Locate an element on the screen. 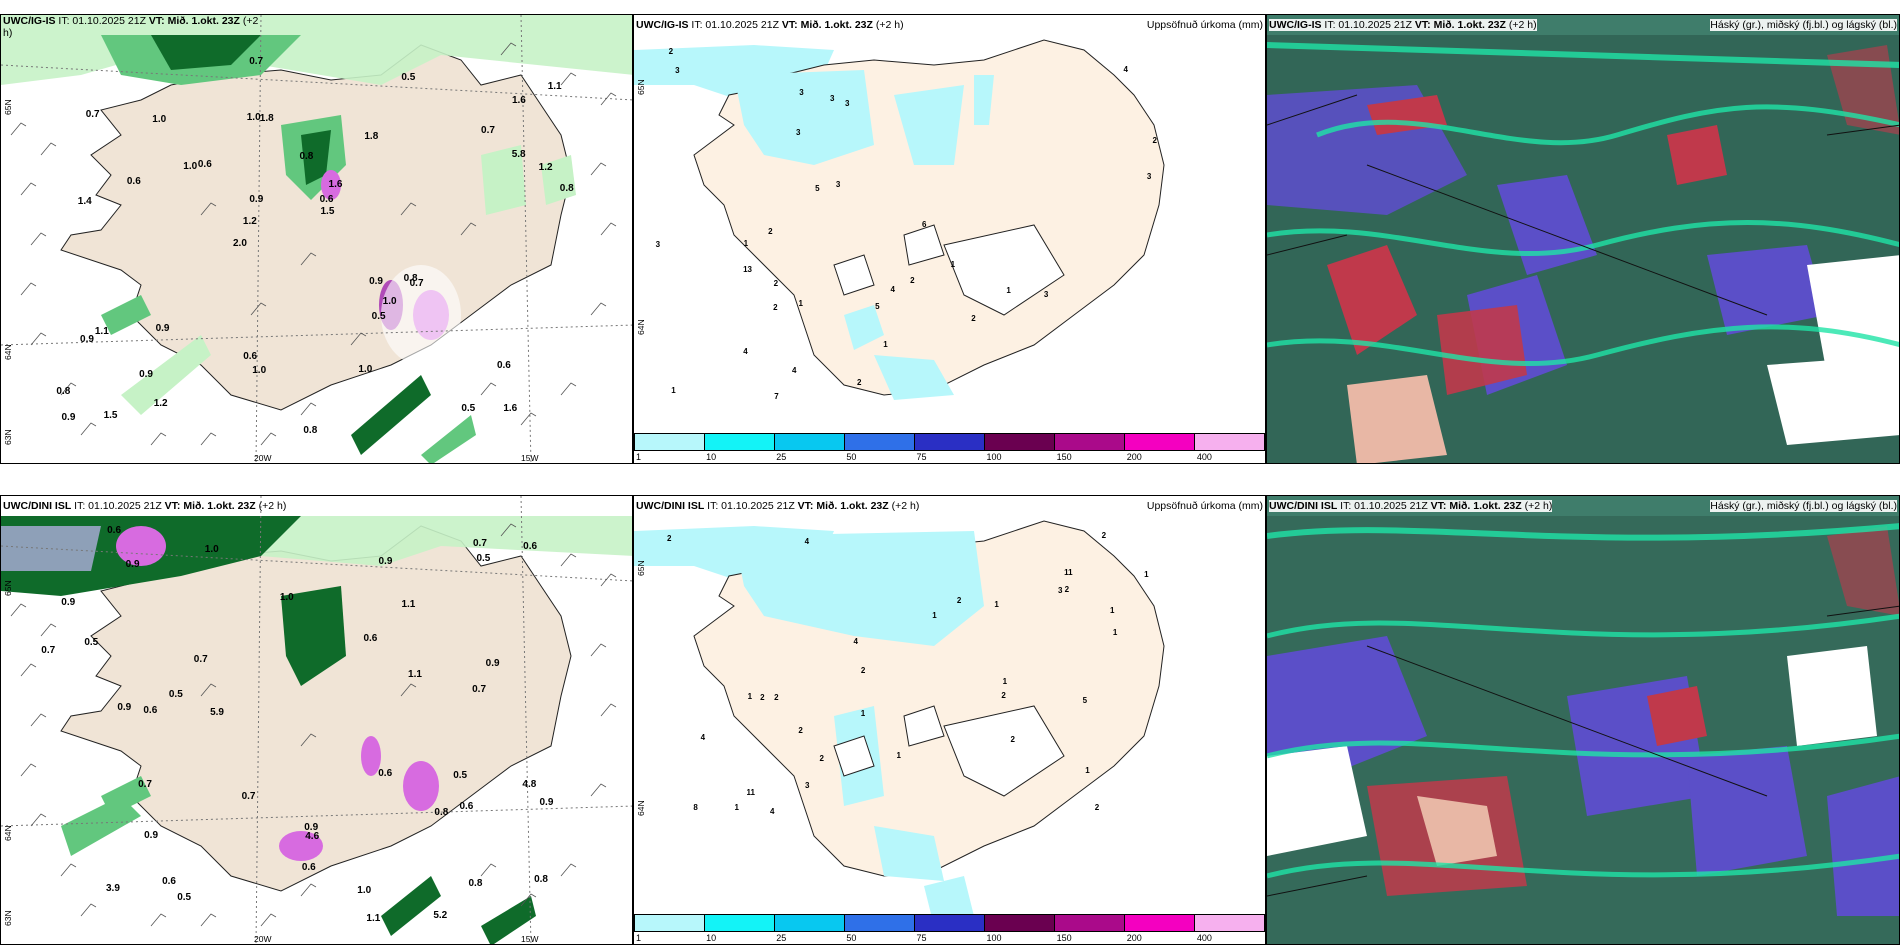  colorbar-tick-label: 150 is located at coordinates (1064, 938).